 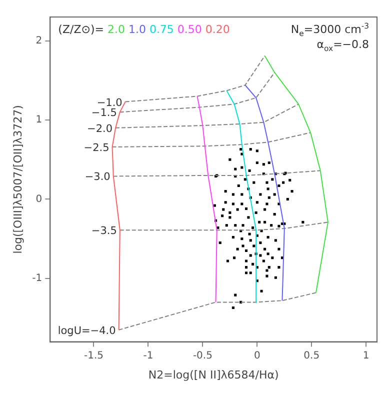 What do you see at coordinates (202, 356) in the screenshot?
I see `x-tick-label: -0.5` at bounding box center [202, 356].